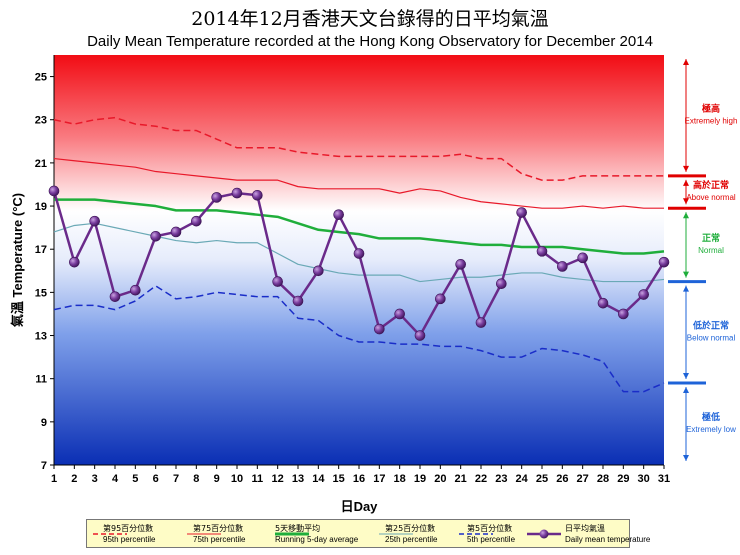  I want to click on x-tick-label: 5, so click(135, 479).